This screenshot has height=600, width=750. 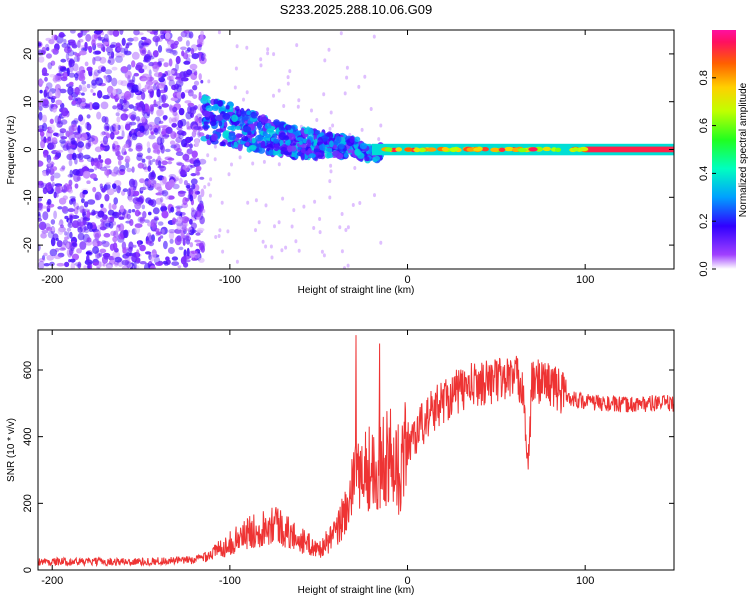 What do you see at coordinates (407, 280) in the screenshot?
I see `x-tick-label: 0` at bounding box center [407, 280].